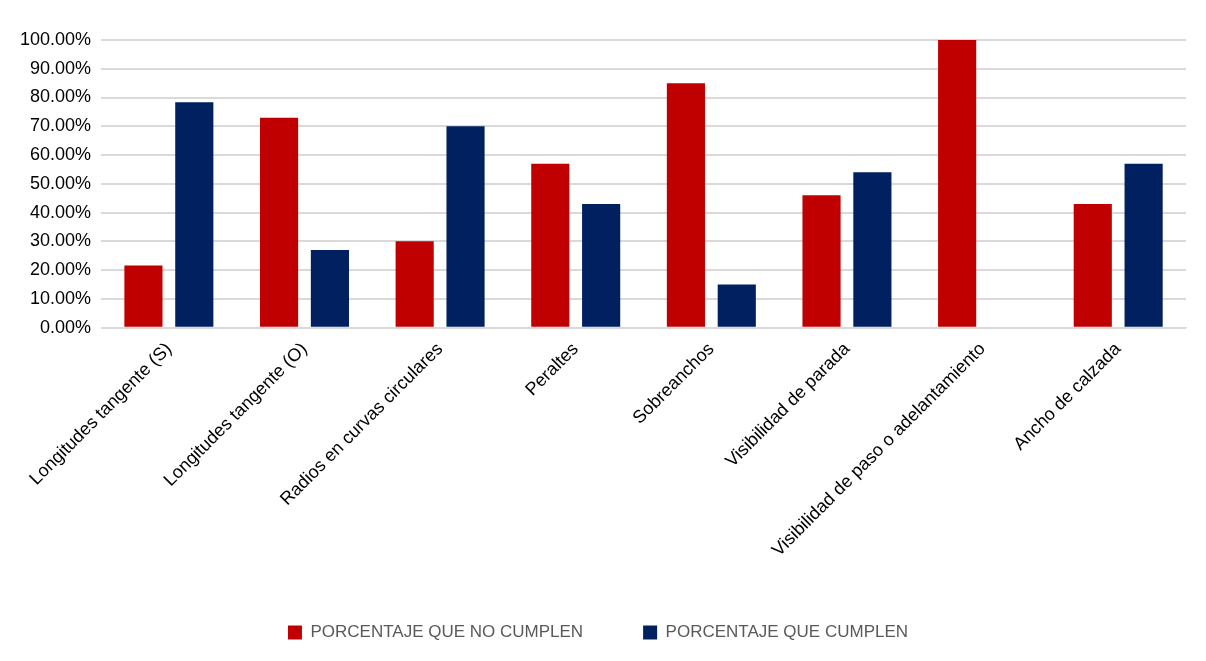 This screenshot has width=1206, height=661. I want to click on y-tick-label: 80.00%, so click(61, 96).